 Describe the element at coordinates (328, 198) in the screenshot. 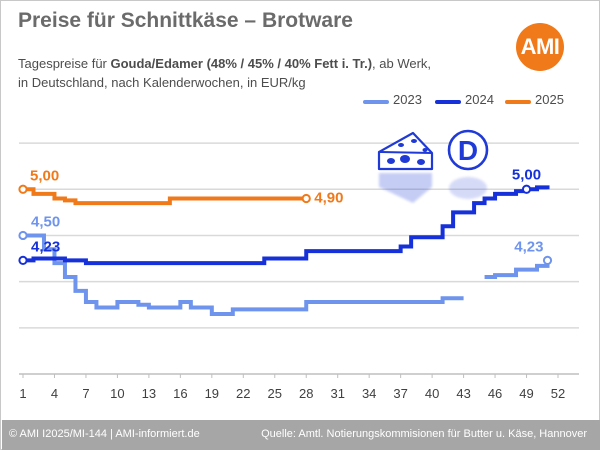

I see `data-label-2025: 4,90` at that location.